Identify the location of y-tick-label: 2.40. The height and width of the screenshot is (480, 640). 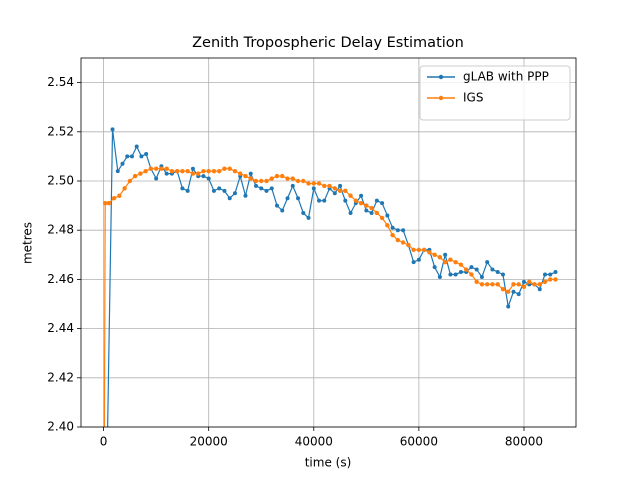
(60, 427).